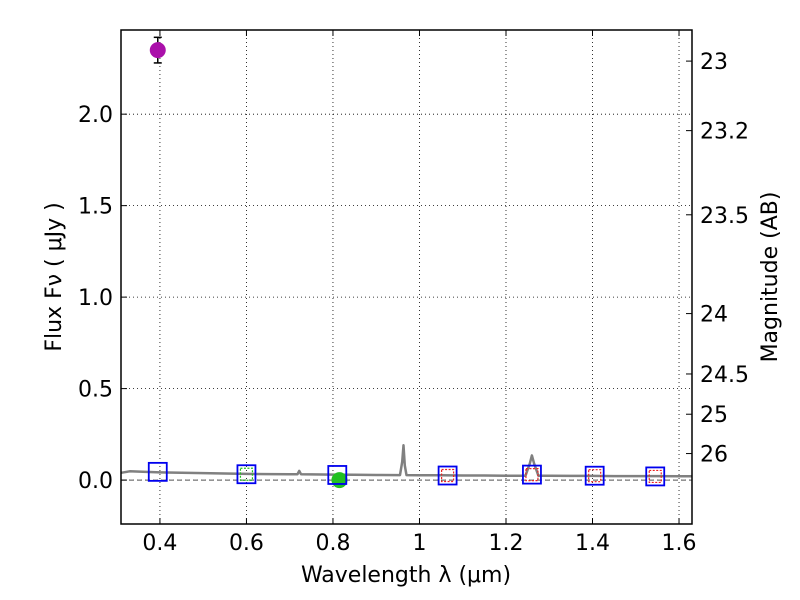  I want to click on y-tick-label: 2.0, so click(95, 115).